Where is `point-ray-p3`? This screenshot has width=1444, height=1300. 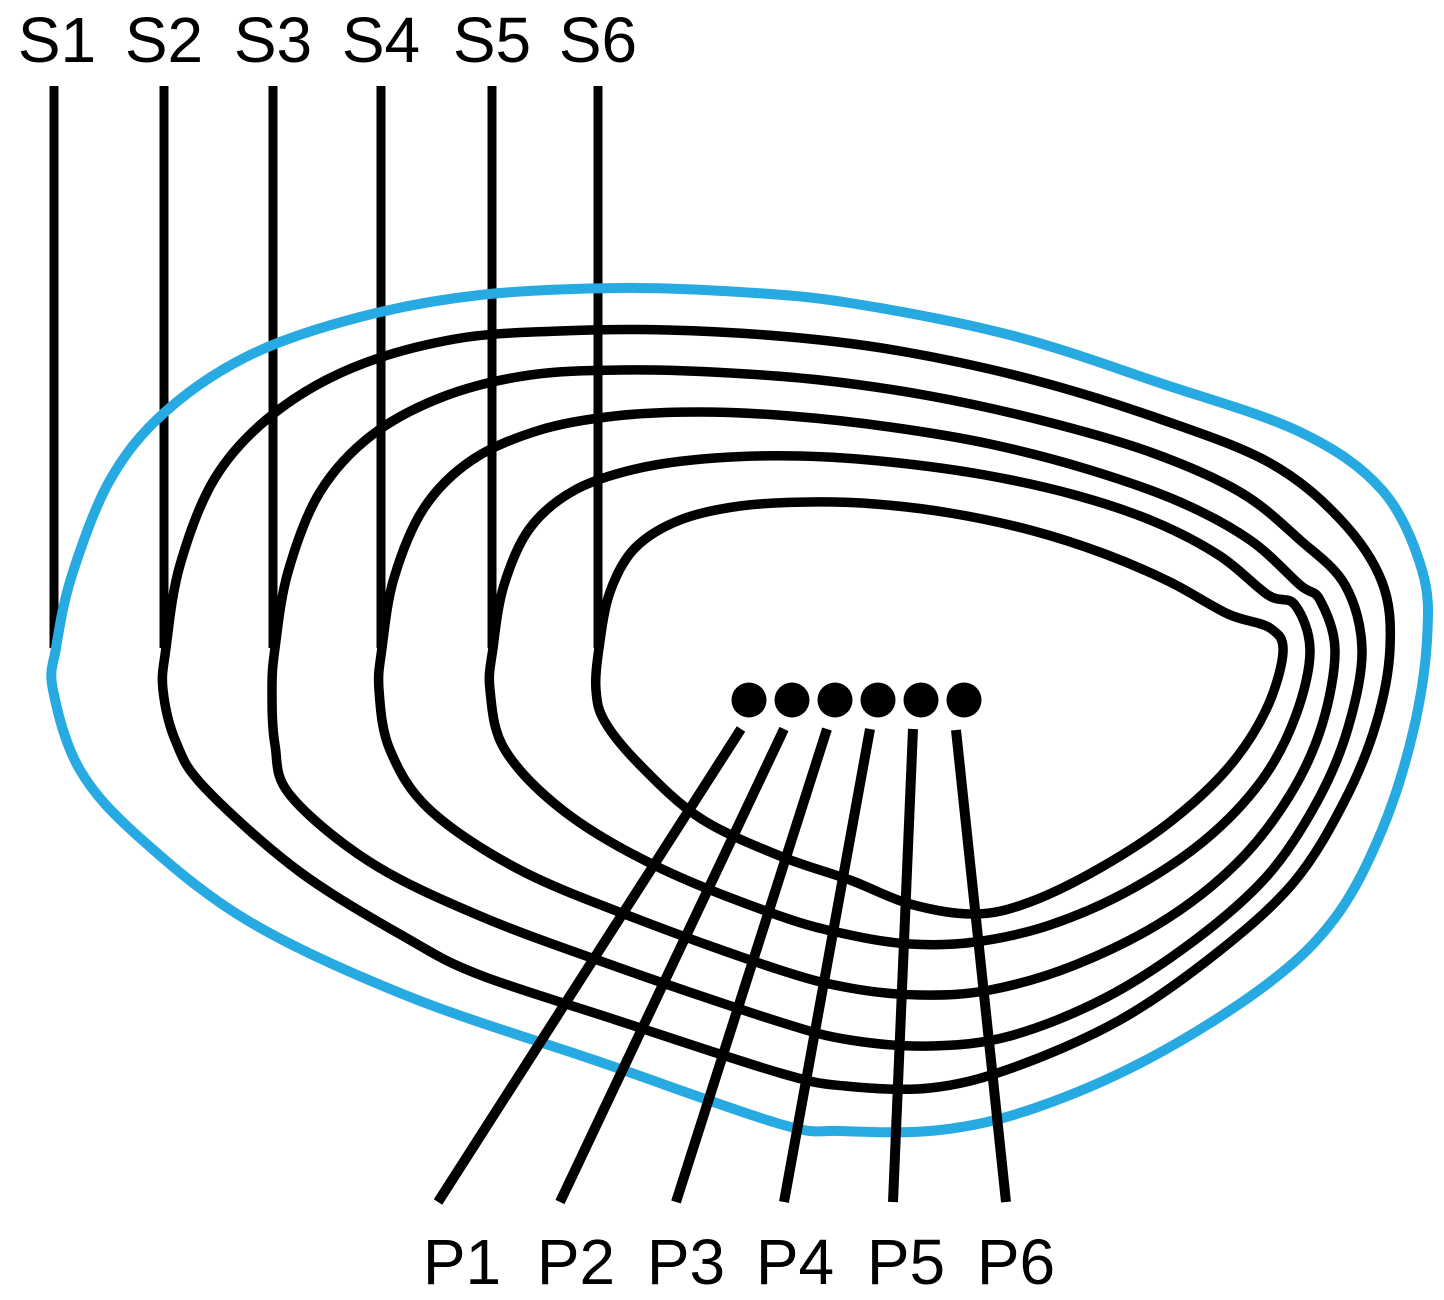 point-ray-p3 is located at coordinates (751, 965).